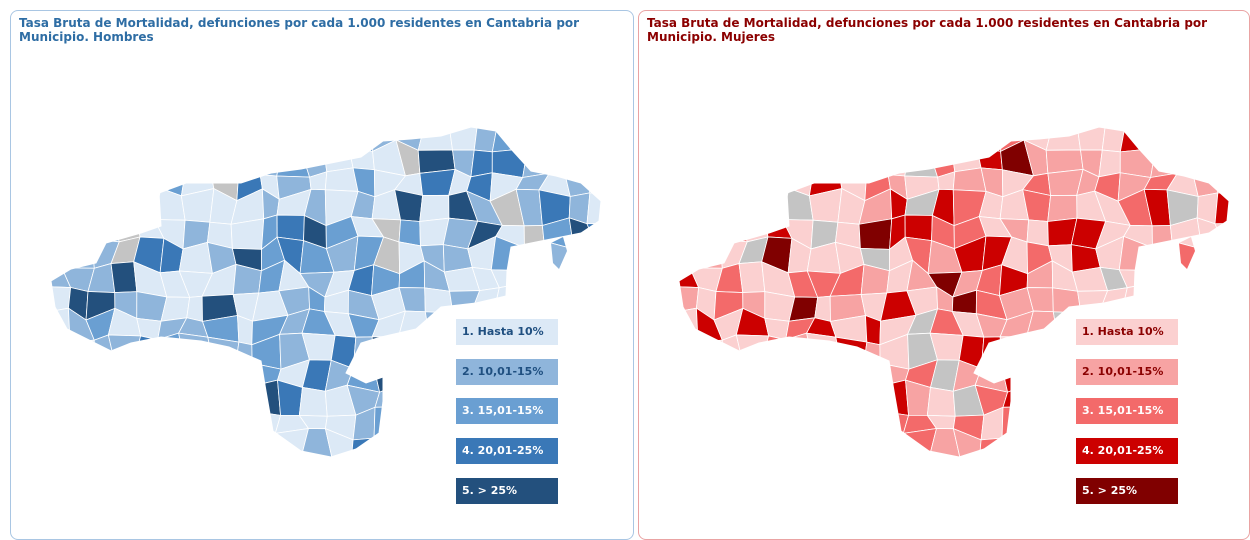 The image size is (1250, 540). Describe the element at coordinates (507, 491) in the screenshot. I see `legend-item: 5. > 25%` at that location.